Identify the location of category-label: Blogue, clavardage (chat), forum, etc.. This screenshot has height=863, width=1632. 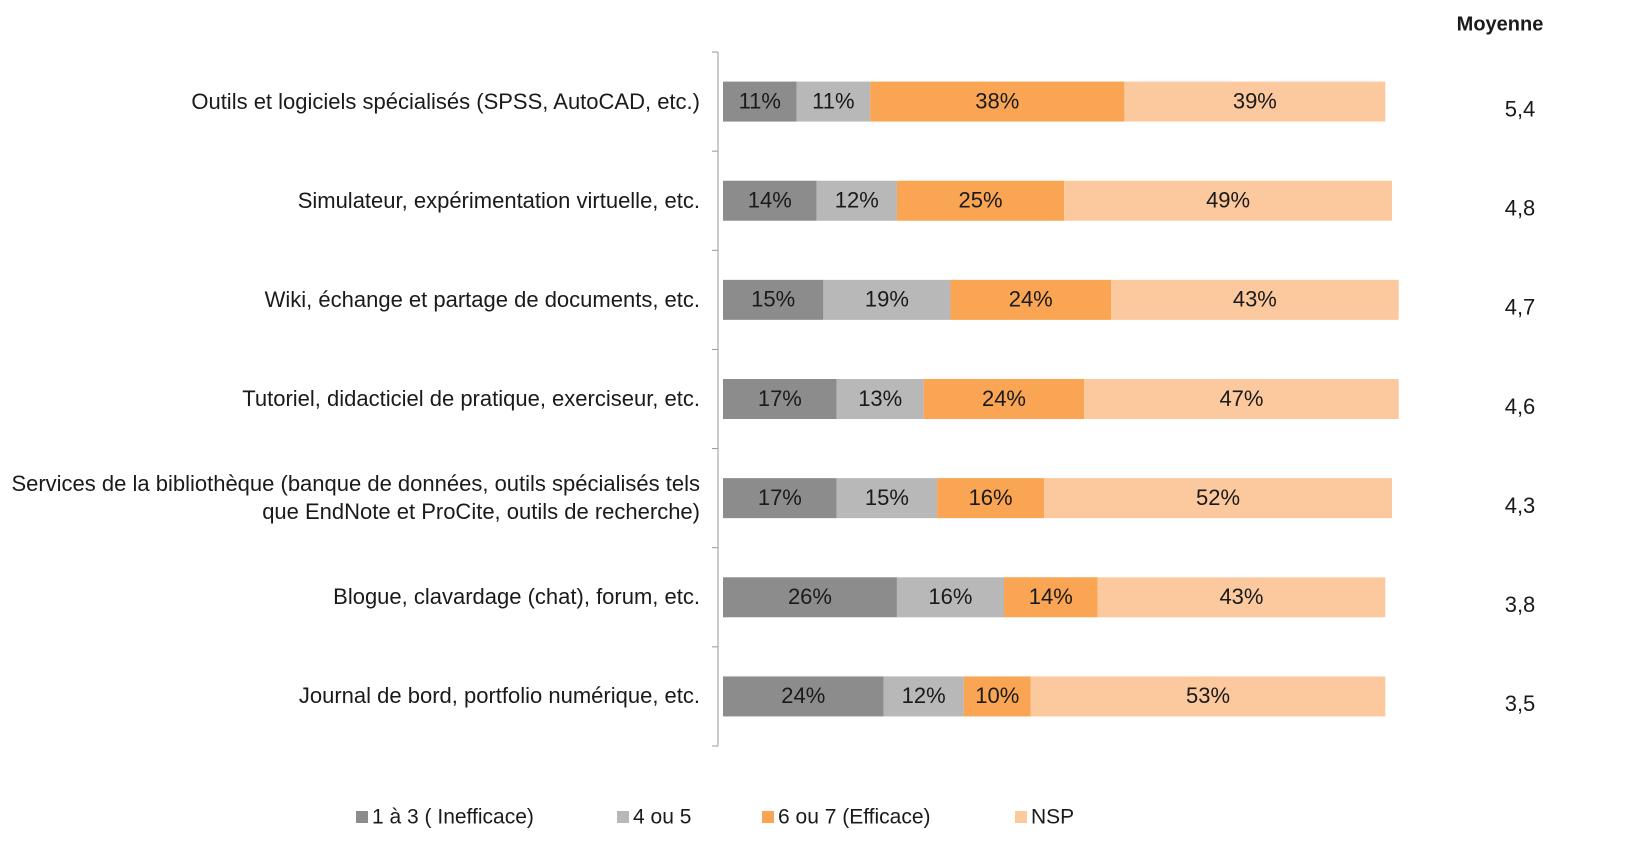
(516, 597).